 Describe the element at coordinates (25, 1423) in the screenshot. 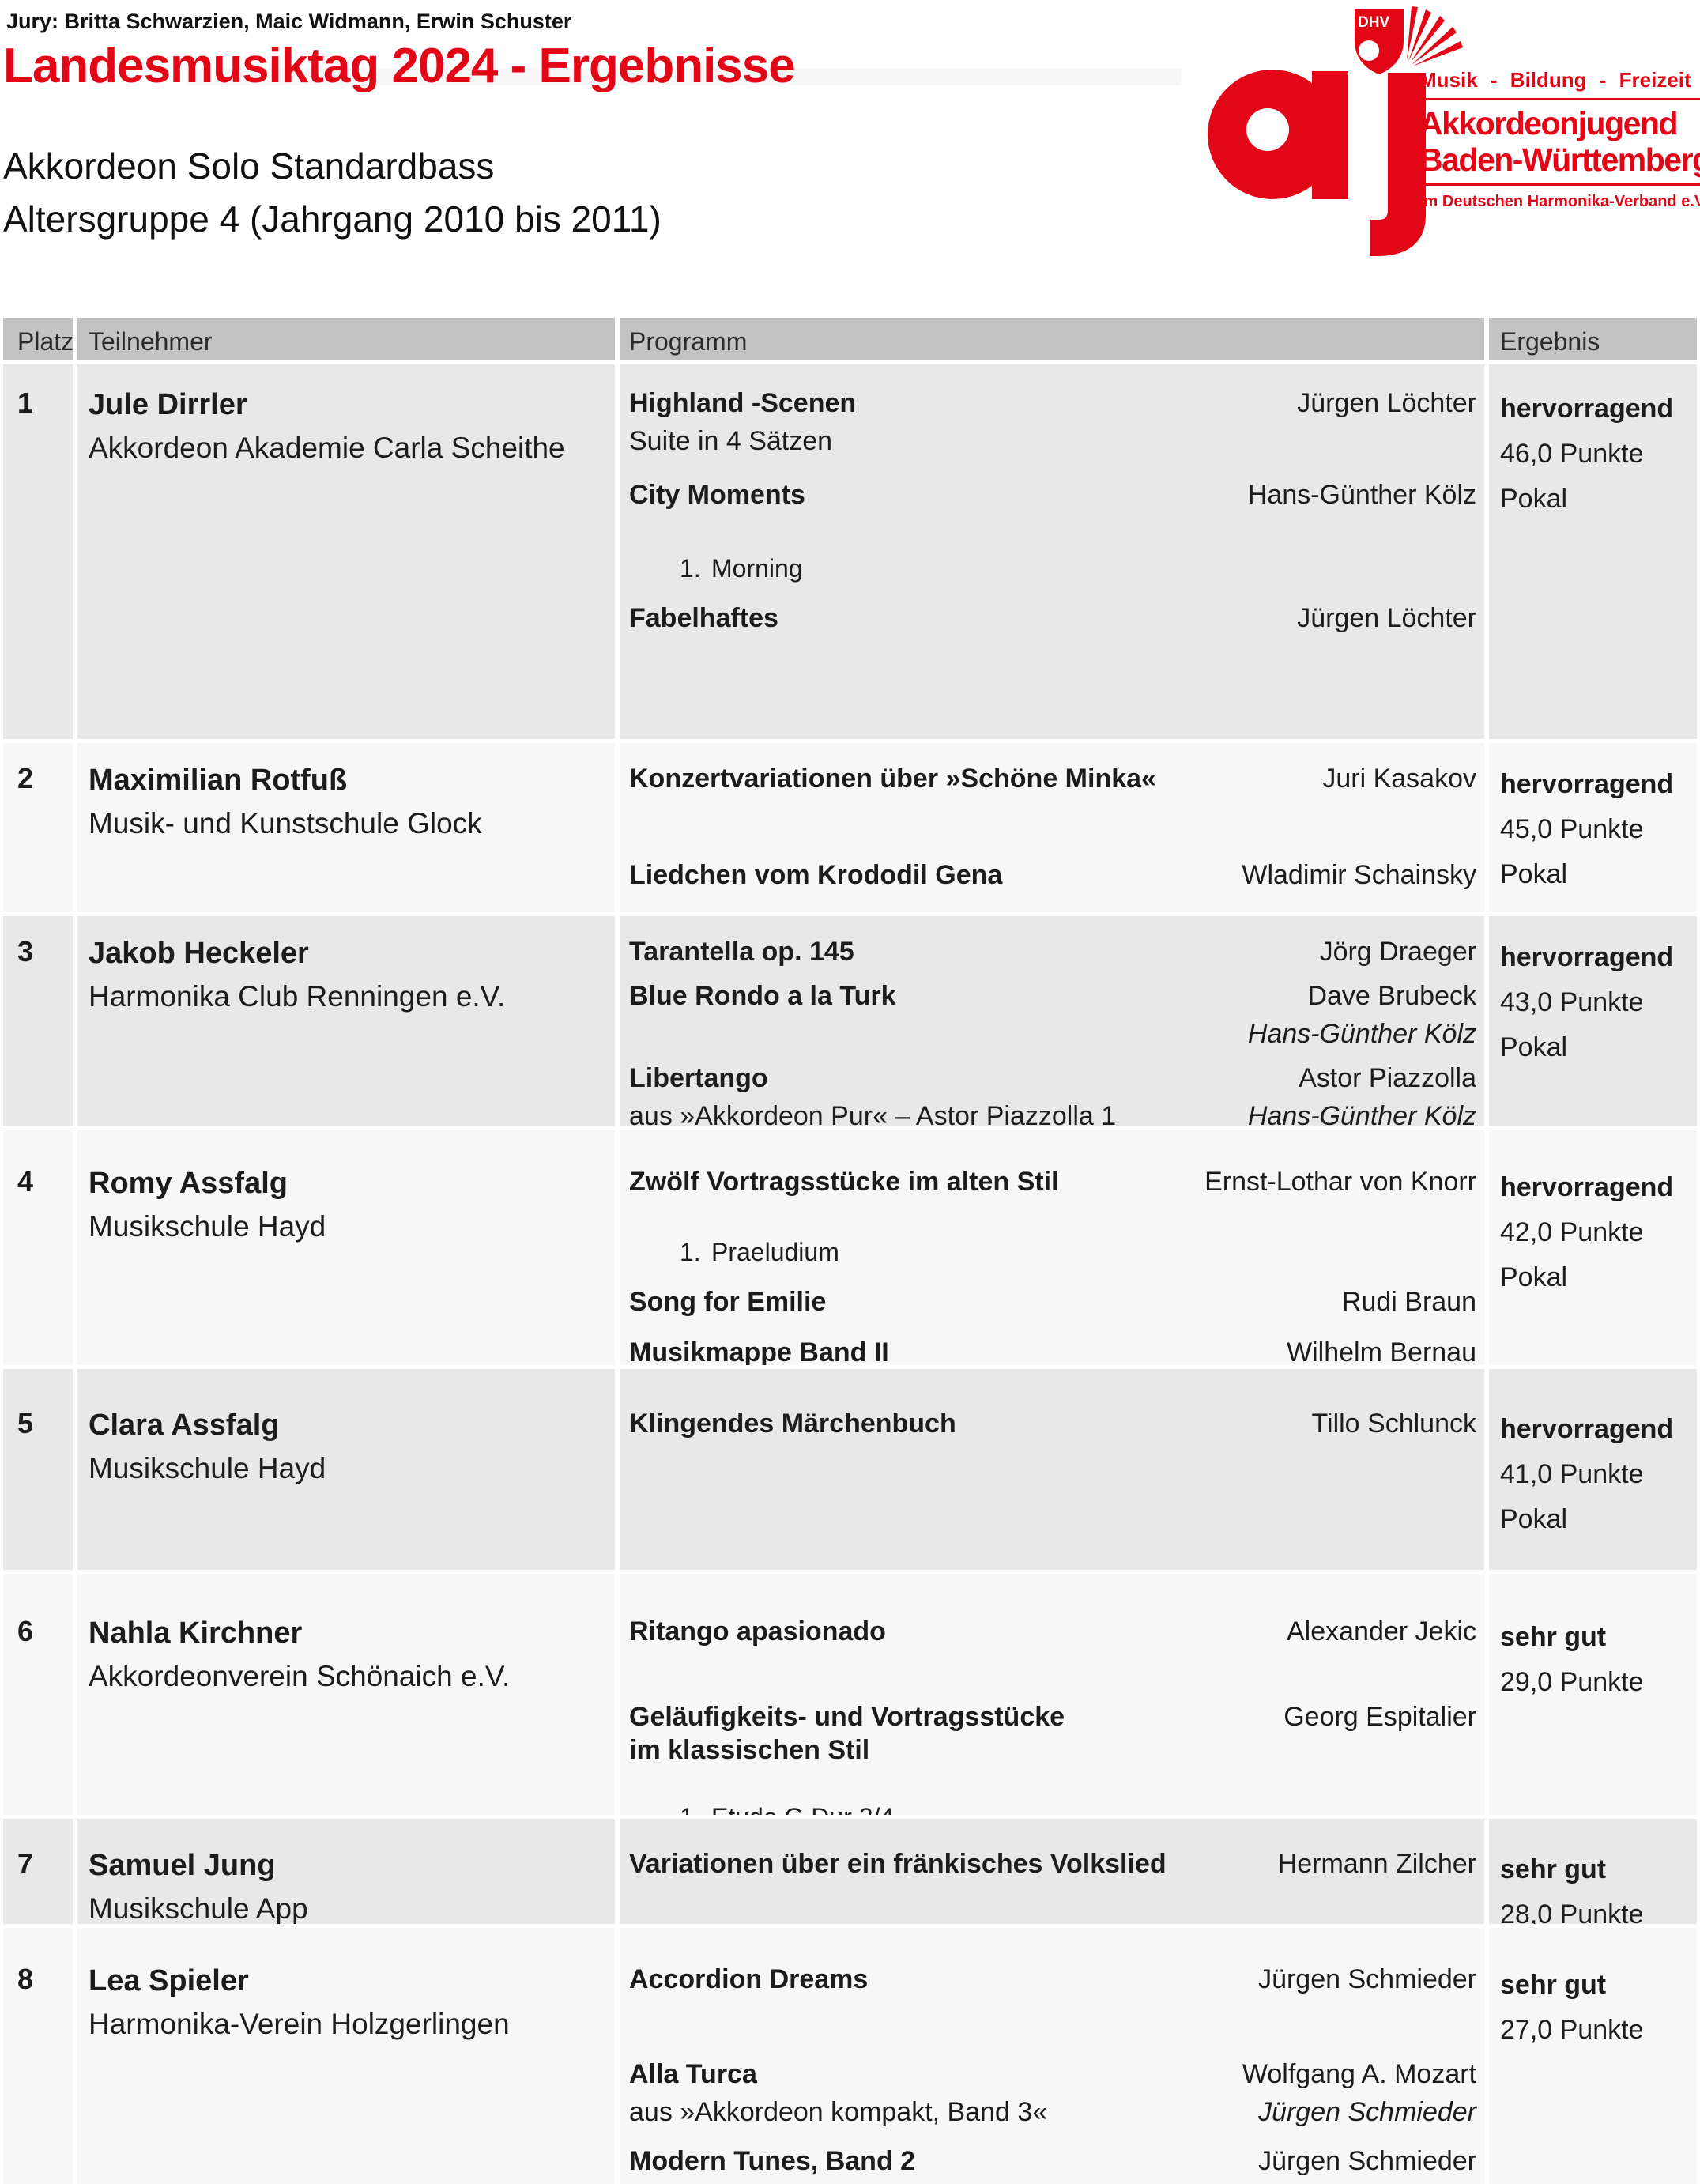

I see `rank-value: 5` at that location.